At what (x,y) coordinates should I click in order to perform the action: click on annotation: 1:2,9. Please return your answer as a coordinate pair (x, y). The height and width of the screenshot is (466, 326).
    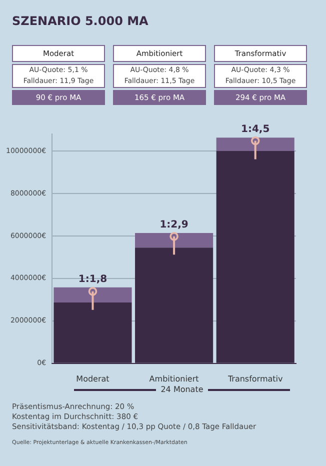
    Looking at the image, I should click on (174, 225).